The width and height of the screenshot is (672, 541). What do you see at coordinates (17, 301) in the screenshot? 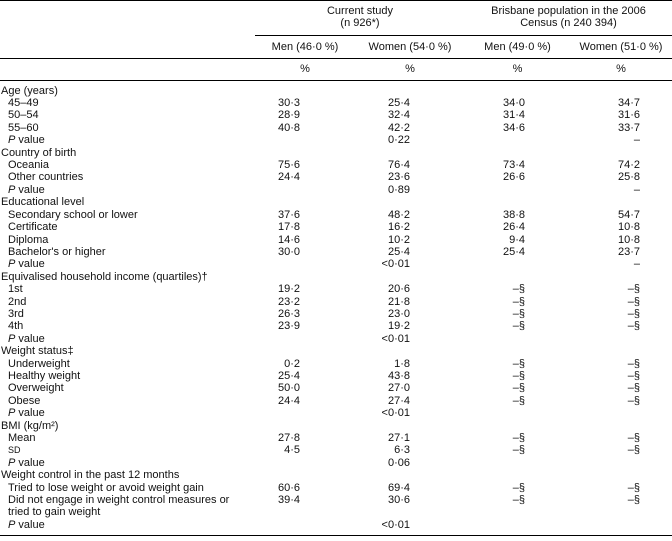
I see `row-label-text: 2nd` at bounding box center [17, 301].